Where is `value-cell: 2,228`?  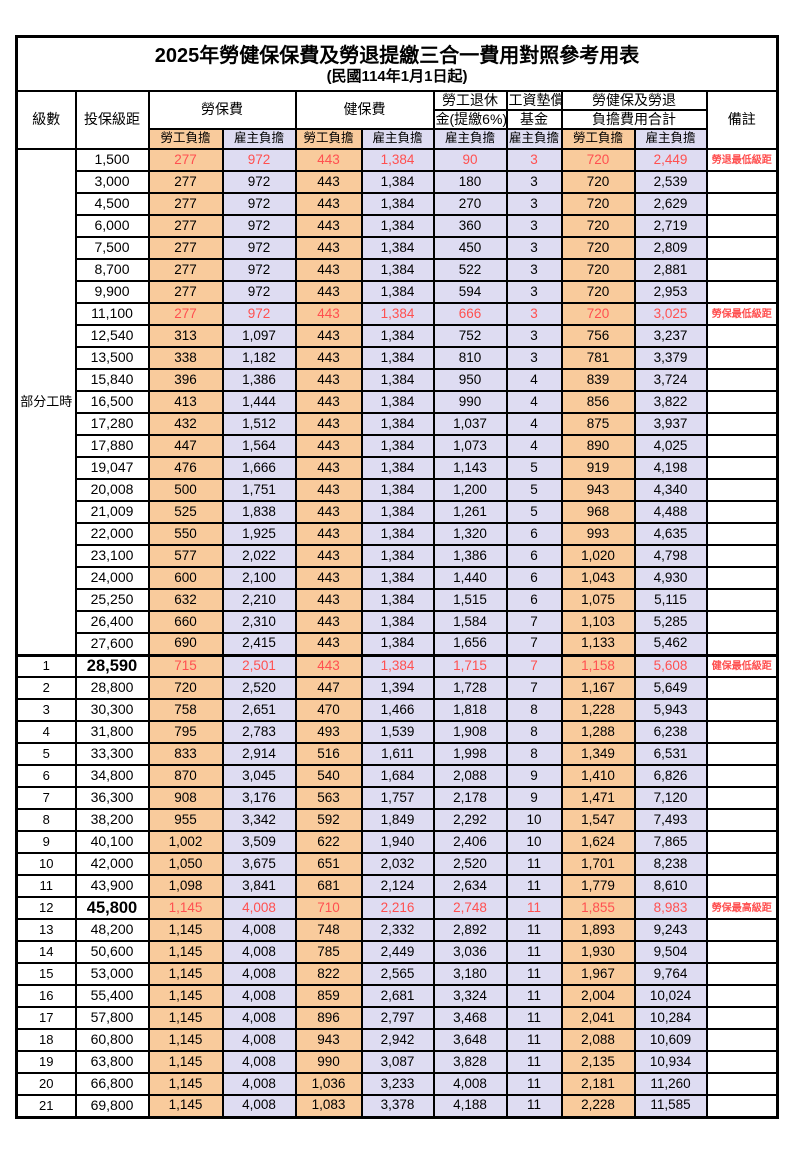
value-cell: 2,228 is located at coordinates (598, 1106).